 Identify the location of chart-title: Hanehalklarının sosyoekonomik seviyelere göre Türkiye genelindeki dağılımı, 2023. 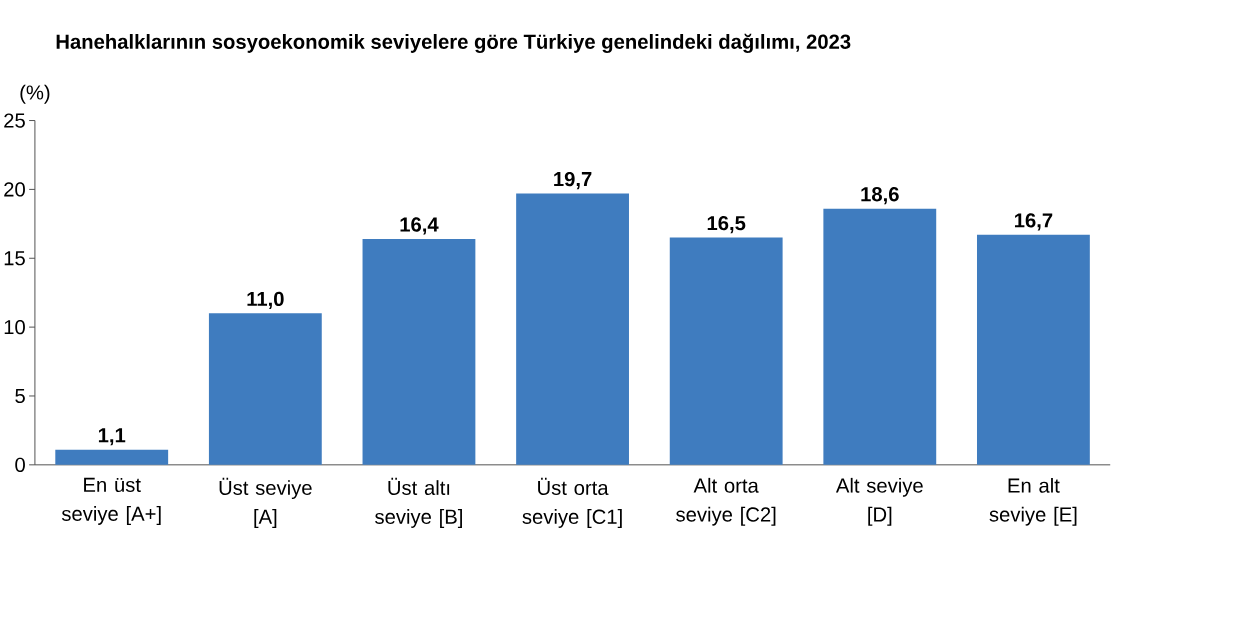
(453, 43).